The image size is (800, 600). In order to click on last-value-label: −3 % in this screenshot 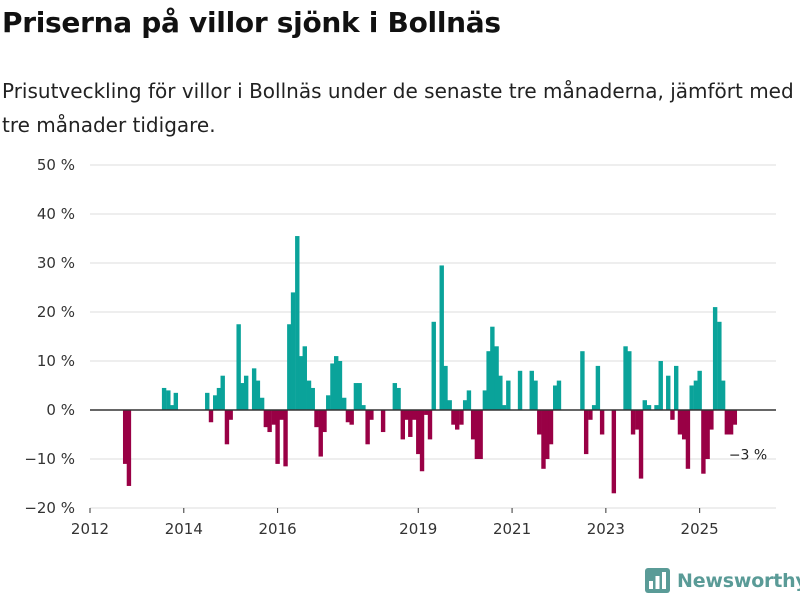, I will do `click(748, 456)`.